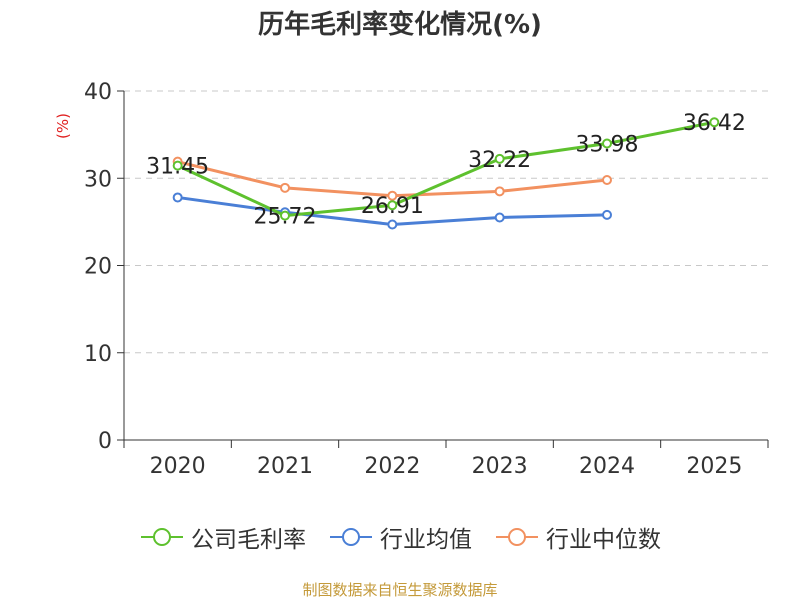 This screenshot has width=800, height=600. I want to click on y-tick-label: 30, so click(98, 179).